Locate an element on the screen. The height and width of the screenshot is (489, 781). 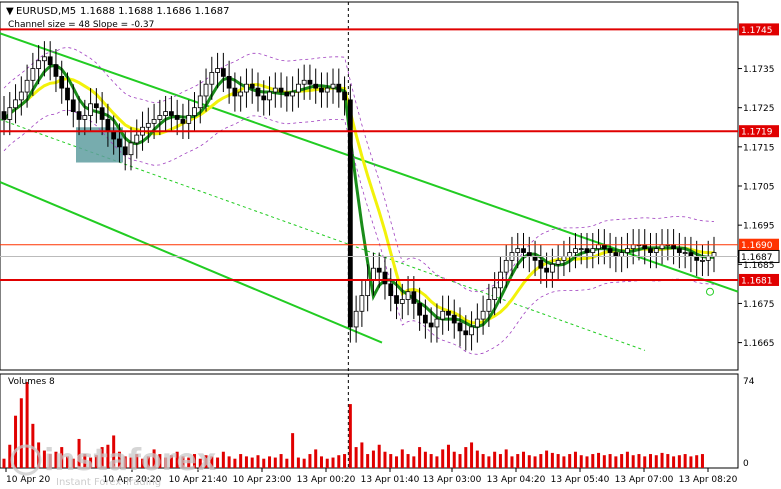
watermark-logo-text: instaforex is located at coordinates (130, 460).